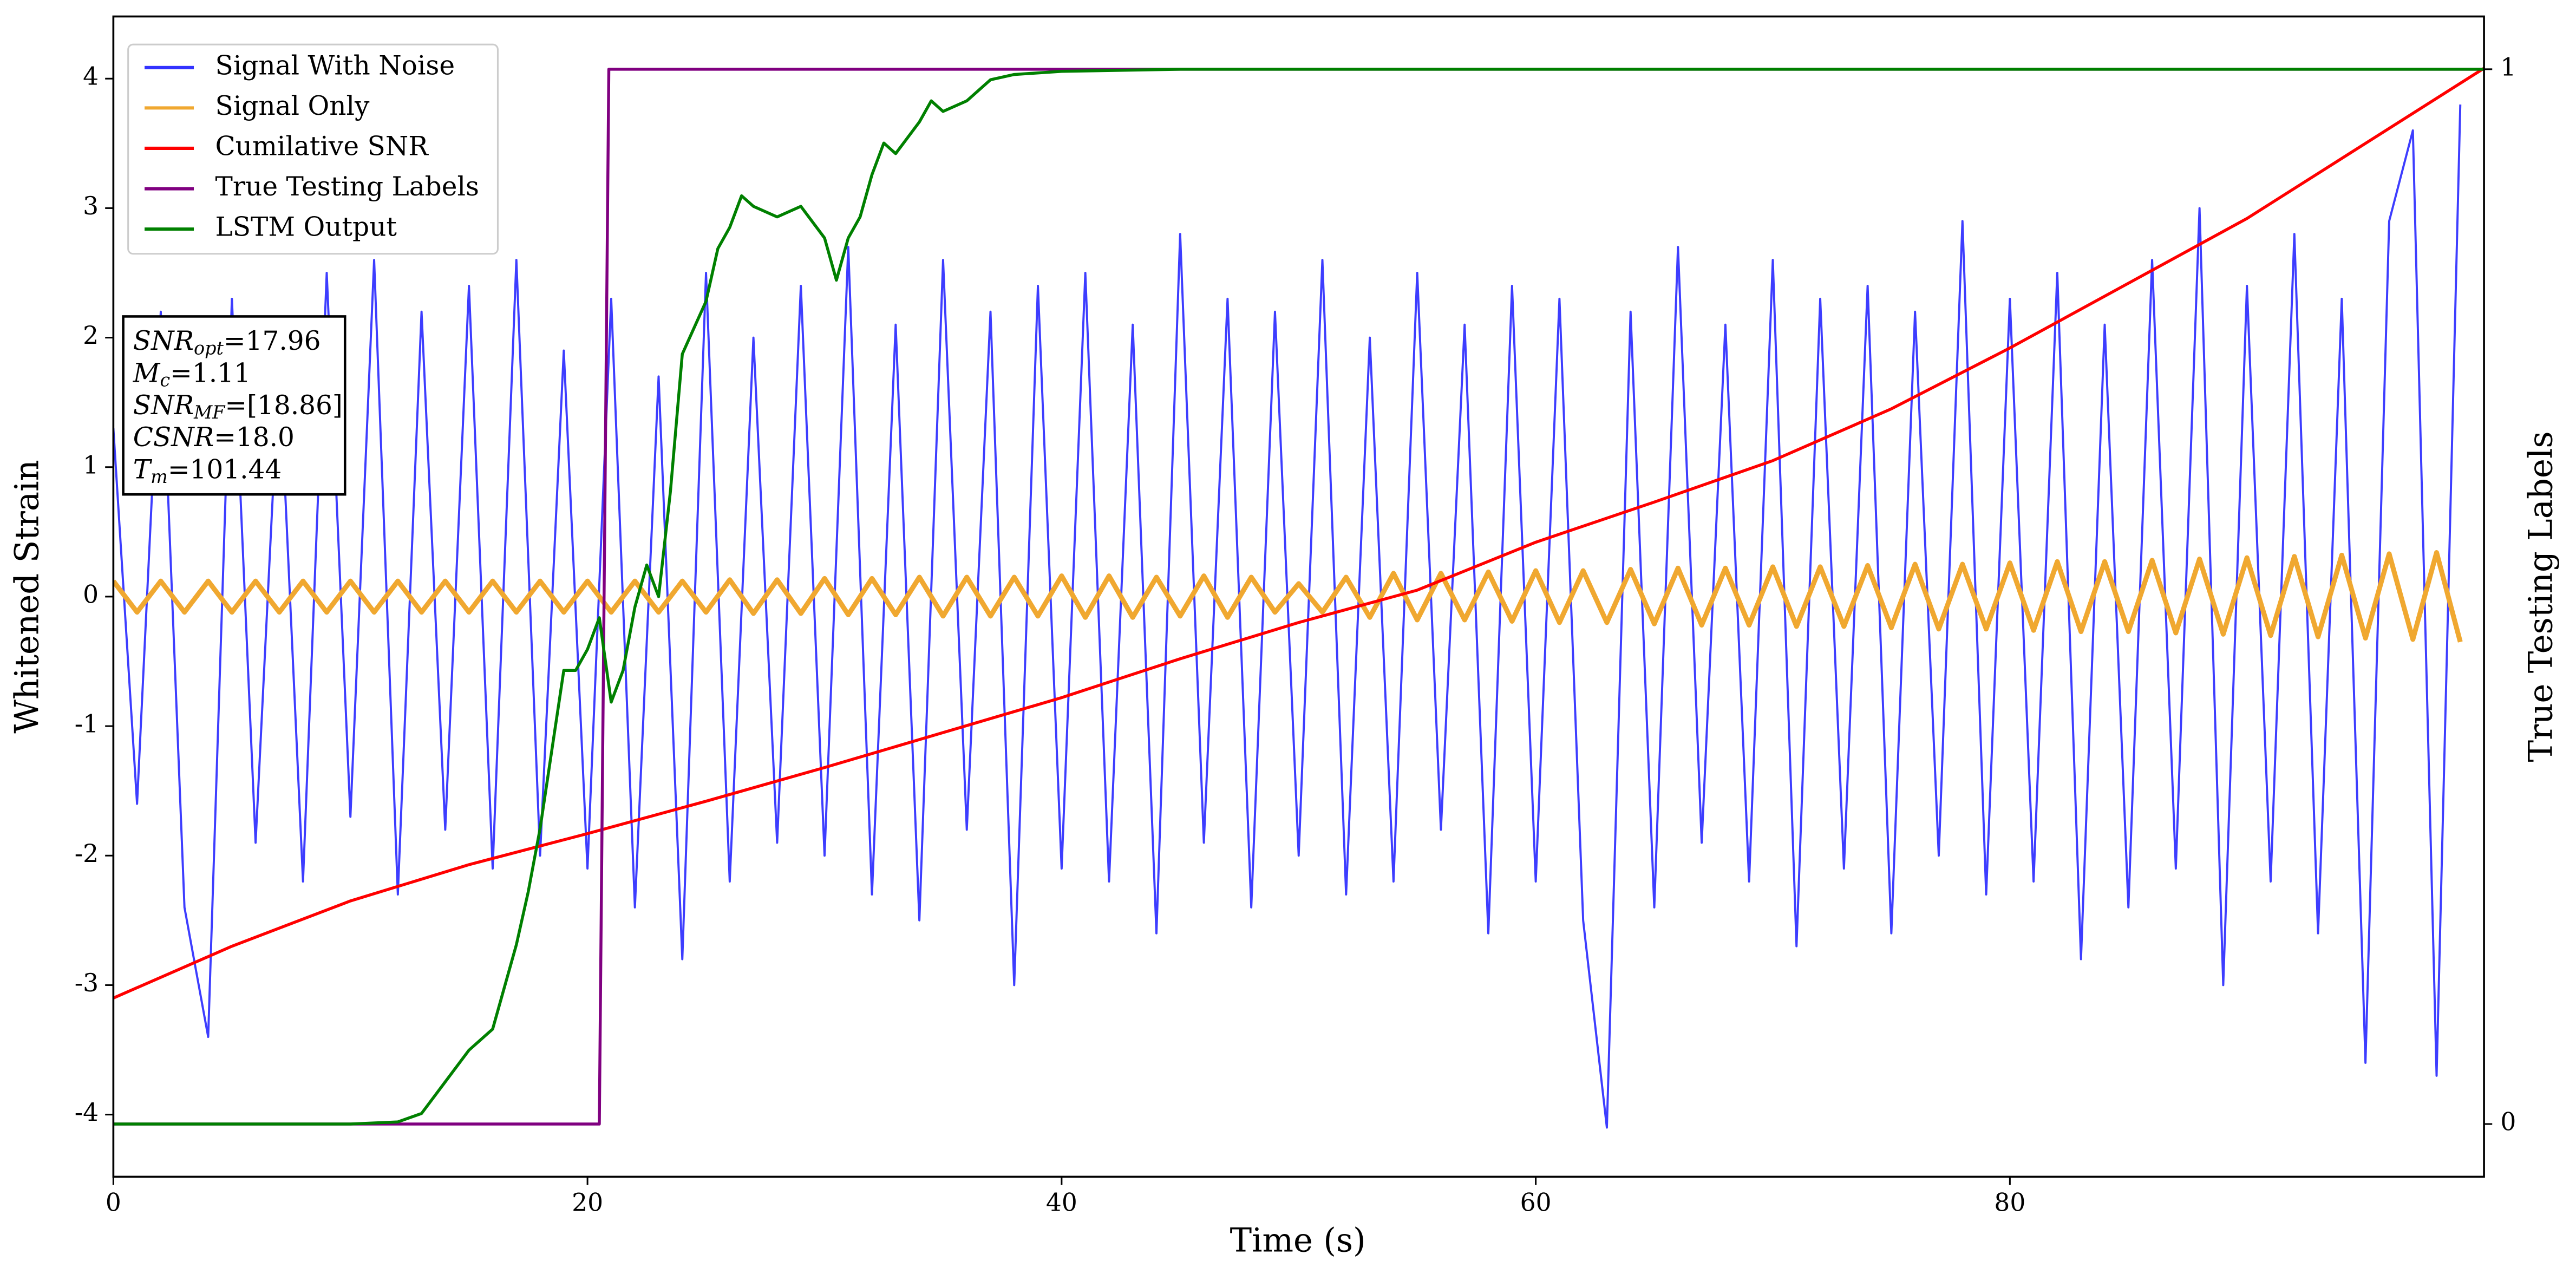 The image size is (2576, 1274). I want to click on x-tick-label: 40, so click(1061, 1202).